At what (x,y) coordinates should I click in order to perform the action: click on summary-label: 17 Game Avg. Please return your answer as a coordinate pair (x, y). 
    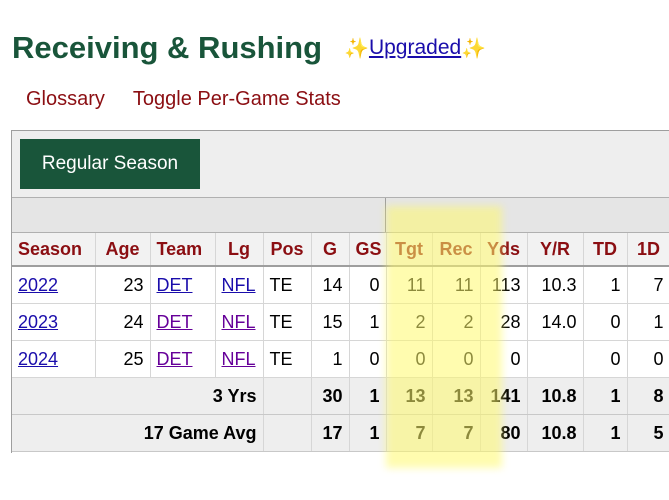
    Looking at the image, I should click on (138, 433).